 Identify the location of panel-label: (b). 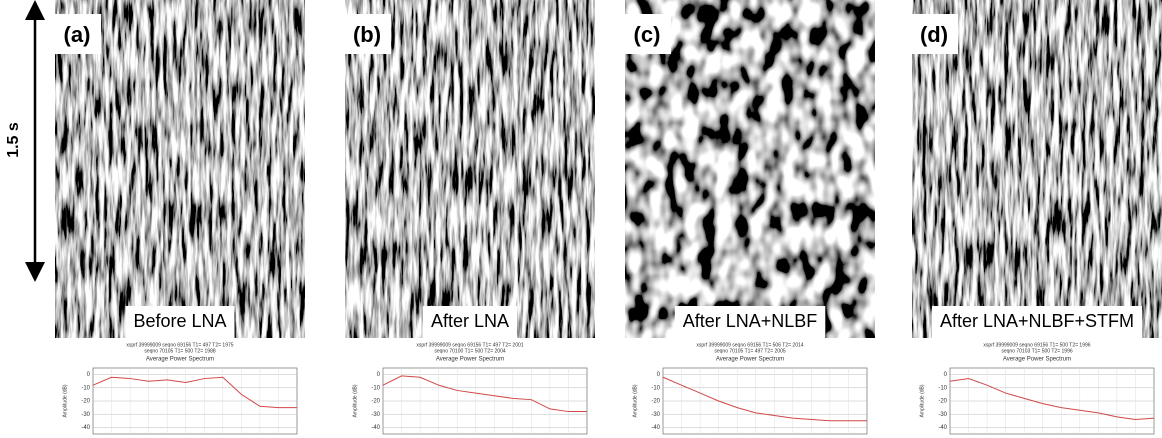
(367, 34).